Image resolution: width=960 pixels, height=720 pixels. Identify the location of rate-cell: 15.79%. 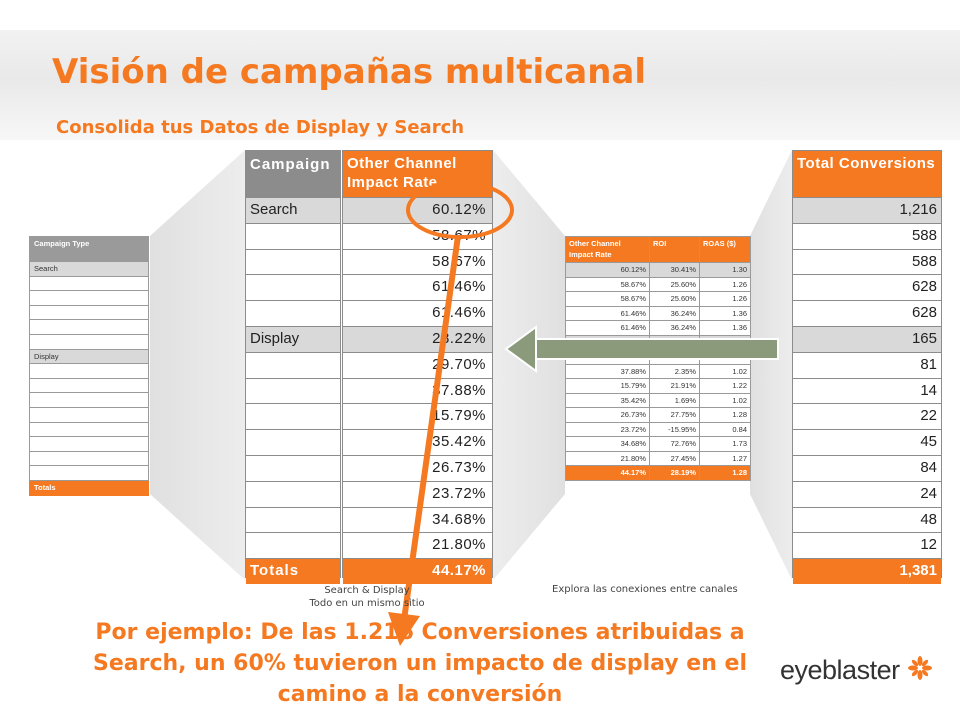
(417, 416).